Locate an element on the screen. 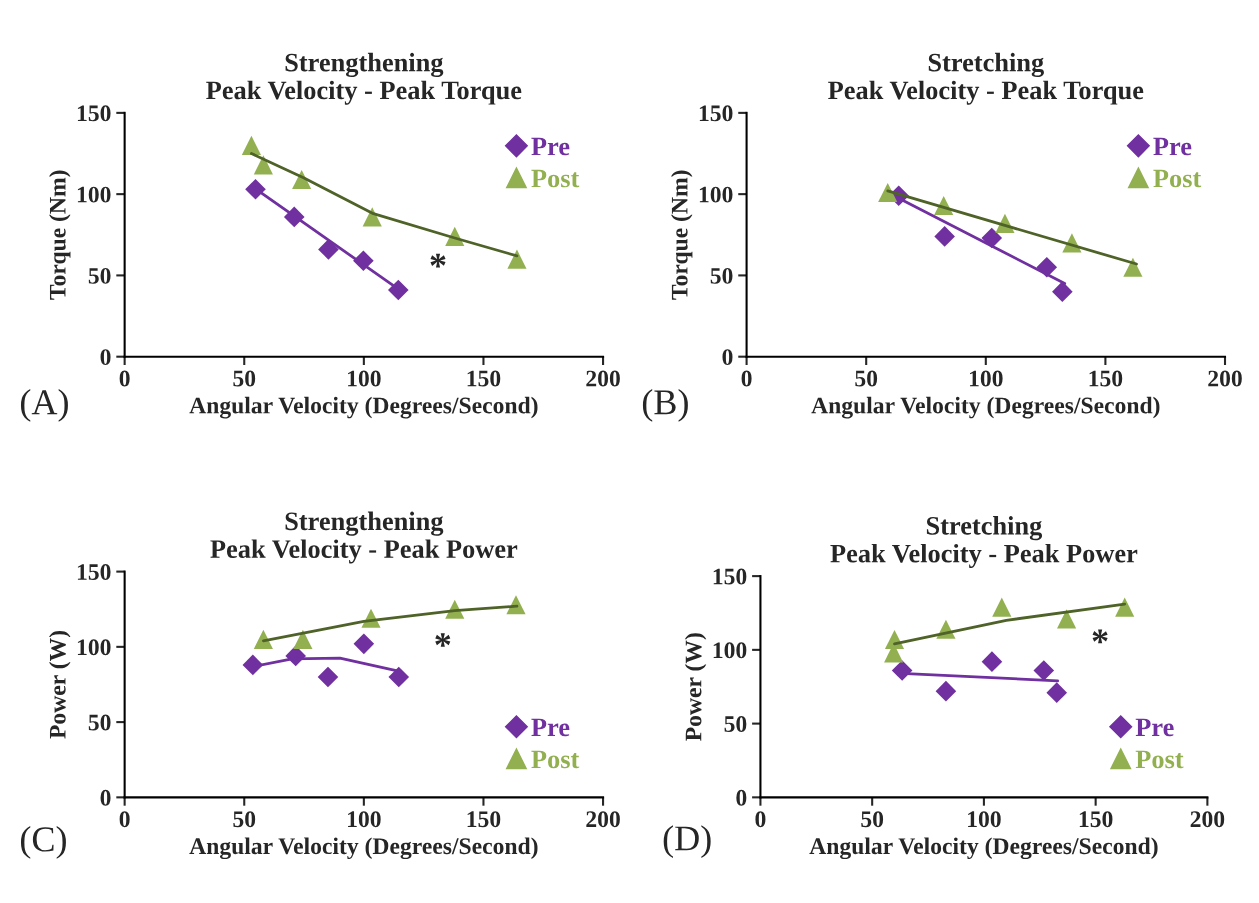 The height and width of the screenshot is (903, 1259). chart-title: Strengthening Peak Velocity - Peak Torque is located at coordinates (364, 78).